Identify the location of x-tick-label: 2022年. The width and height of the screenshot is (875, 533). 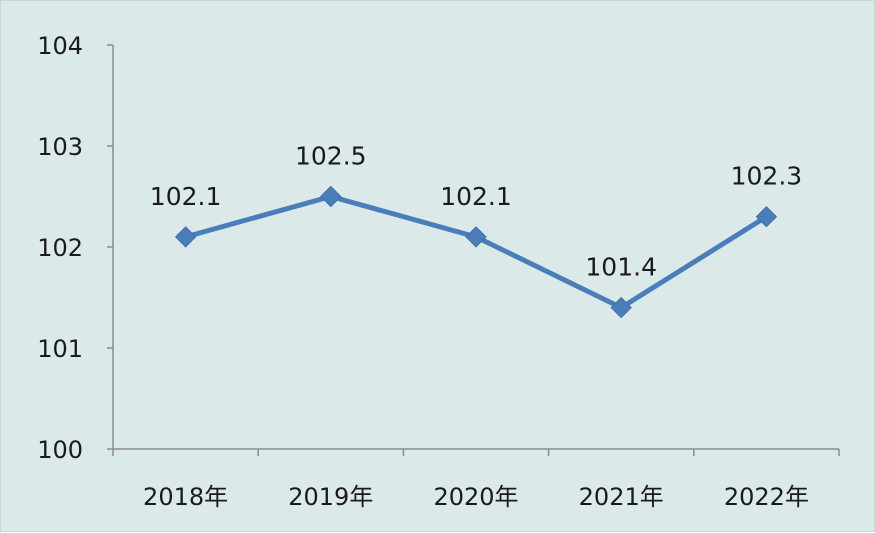
(766, 497).